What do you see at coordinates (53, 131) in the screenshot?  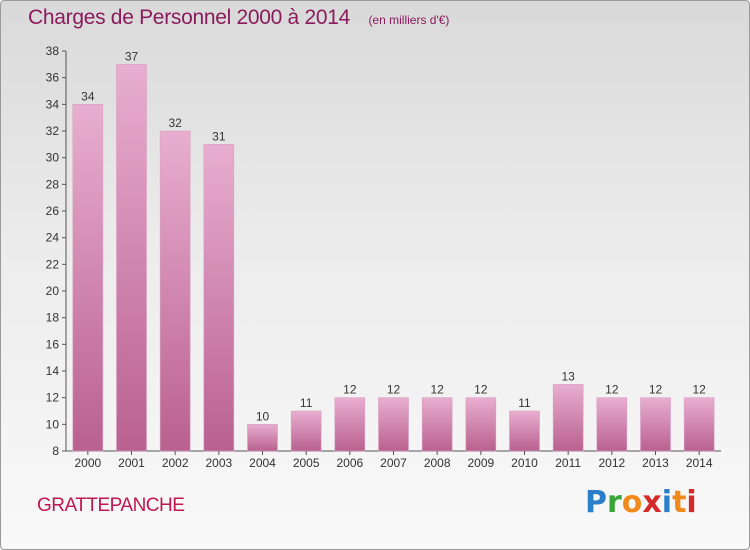 I see `y-tick-label: 32` at bounding box center [53, 131].